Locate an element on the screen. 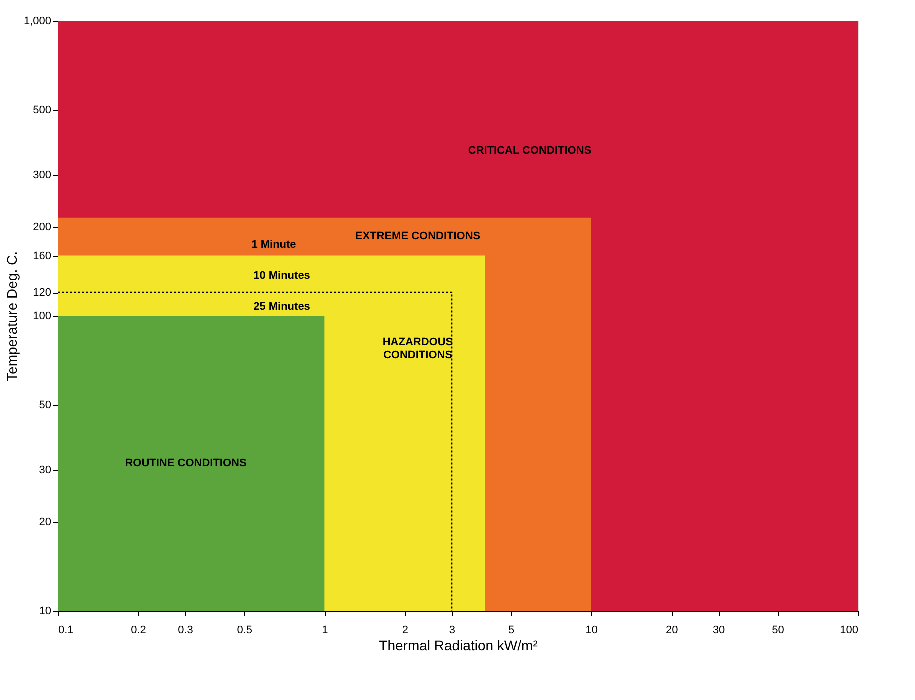 This screenshot has height=700, width=915. y-tick-label: 20 is located at coordinates (45, 522).